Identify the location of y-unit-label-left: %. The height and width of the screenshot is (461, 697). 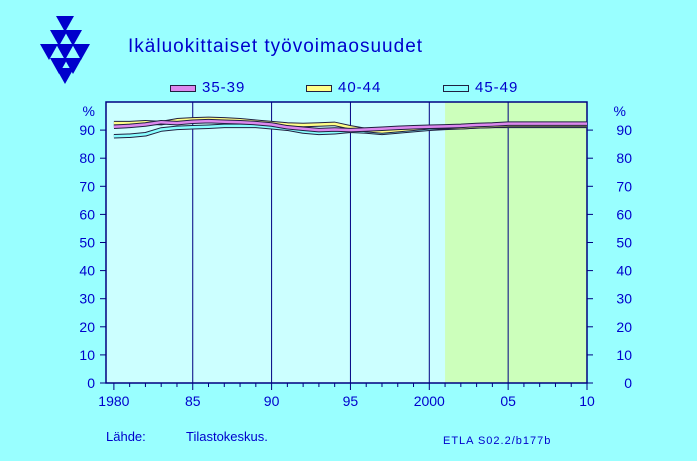
(89, 111).